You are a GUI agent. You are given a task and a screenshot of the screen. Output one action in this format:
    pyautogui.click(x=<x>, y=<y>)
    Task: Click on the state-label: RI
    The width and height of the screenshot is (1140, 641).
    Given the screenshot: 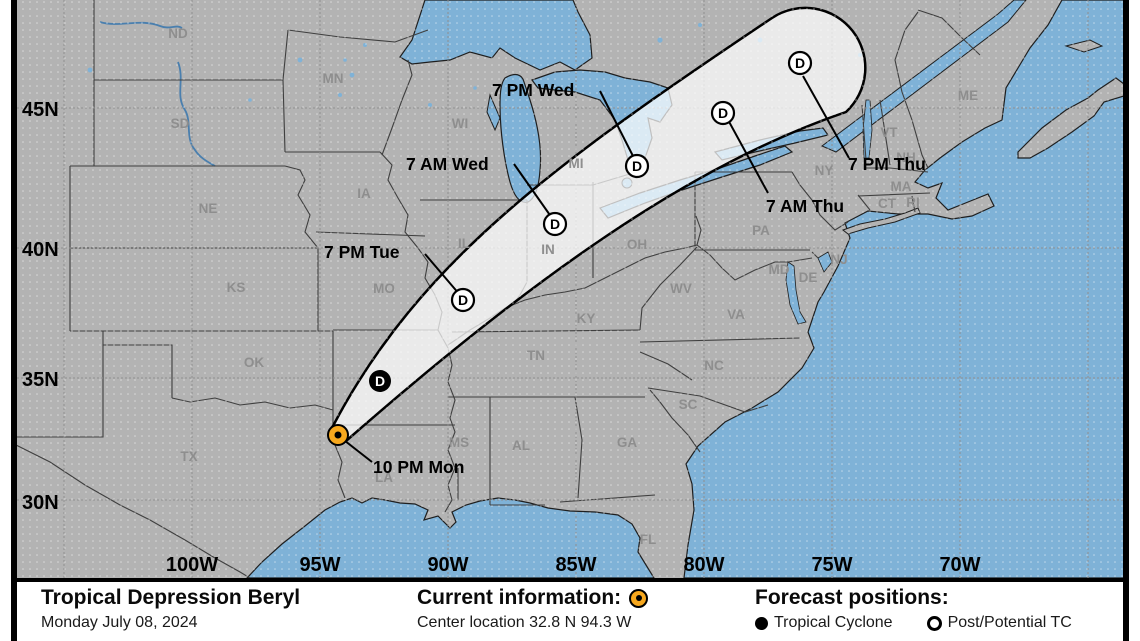 What is the action you would take?
    pyautogui.click(x=913, y=202)
    